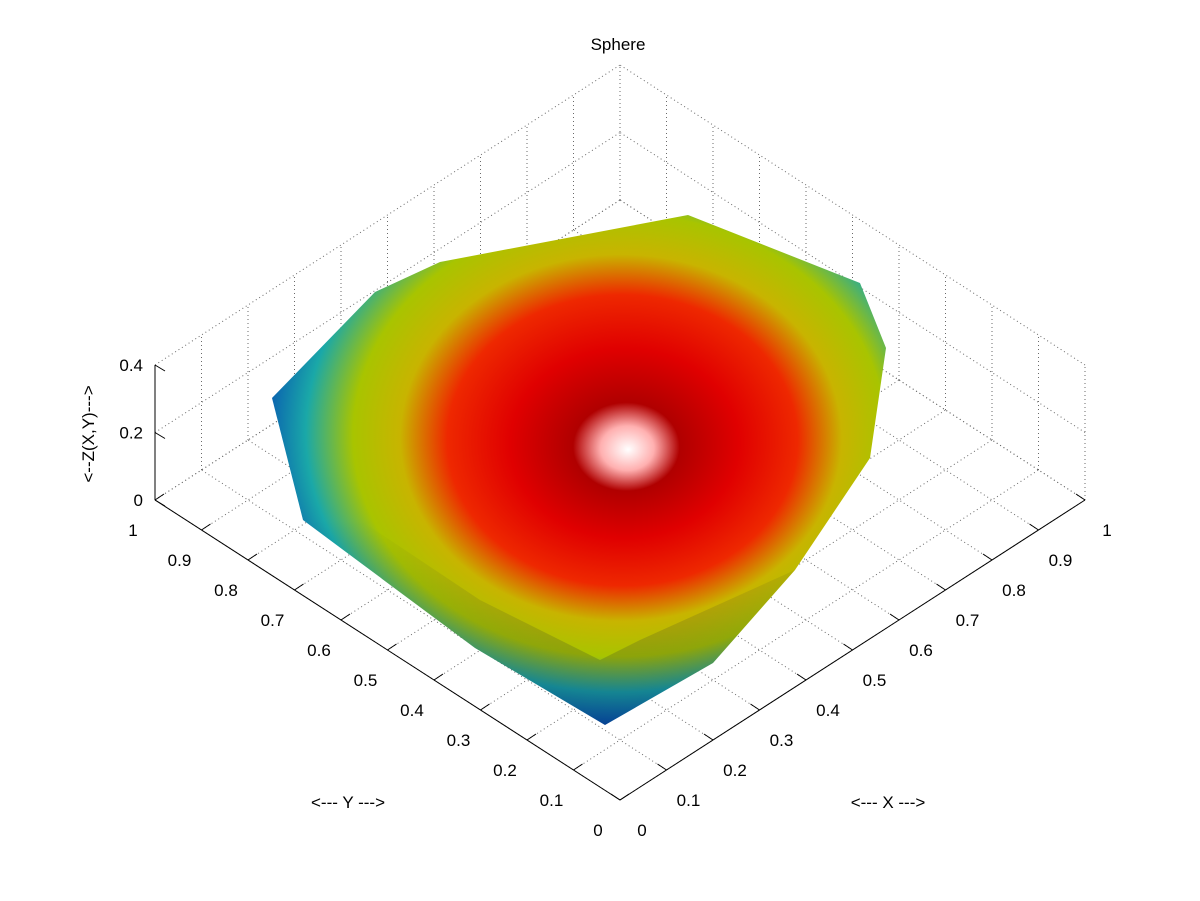 This screenshot has width=1200, height=901. Describe the element at coordinates (366, 680) in the screenshot. I see `y-tick-label: 0.5` at that location.